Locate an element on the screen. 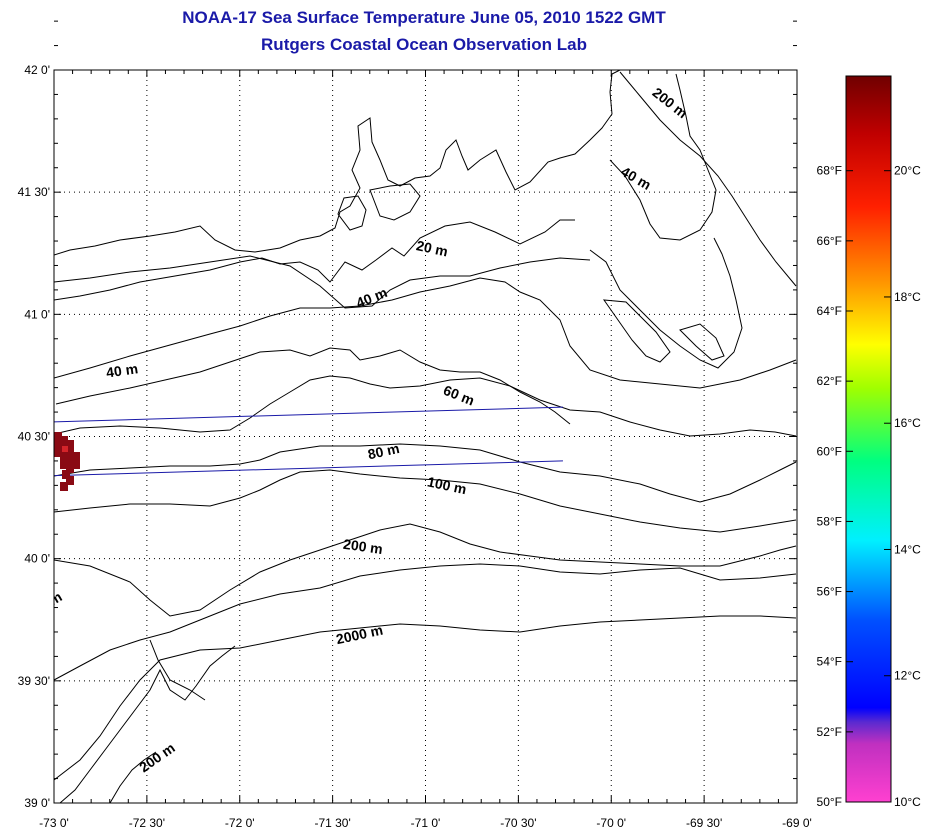 The height and width of the screenshot is (840, 936). isobath-label: 80 m is located at coordinates (383, 451).